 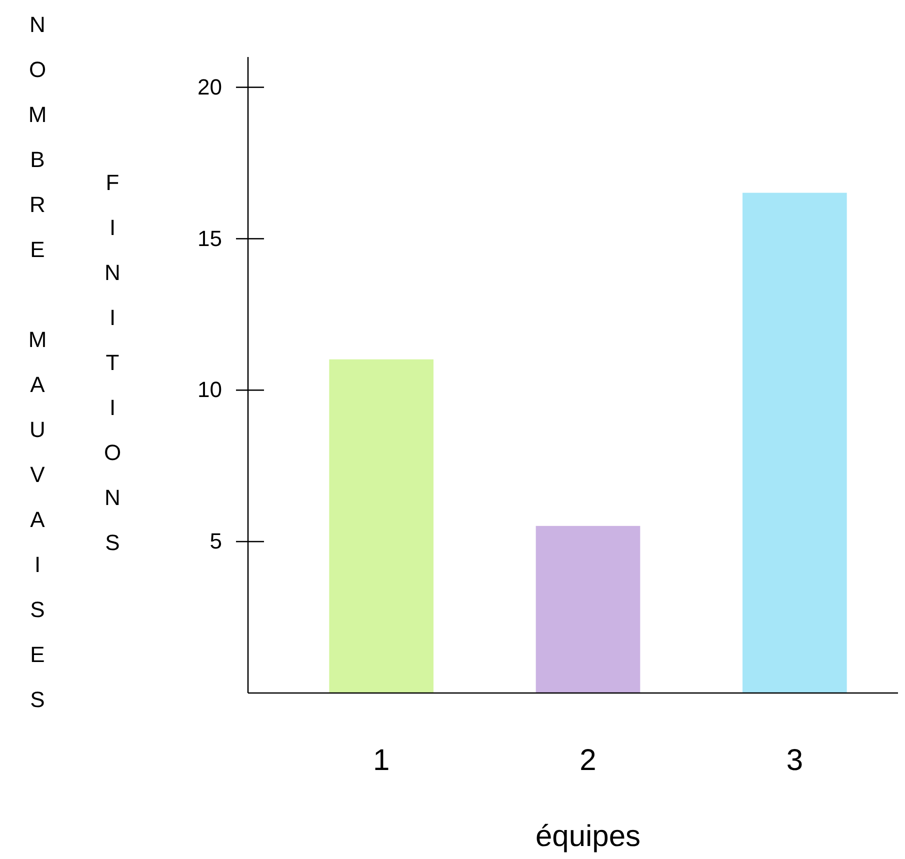 I want to click on y-tick-label: 15, so click(x=210, y=238).